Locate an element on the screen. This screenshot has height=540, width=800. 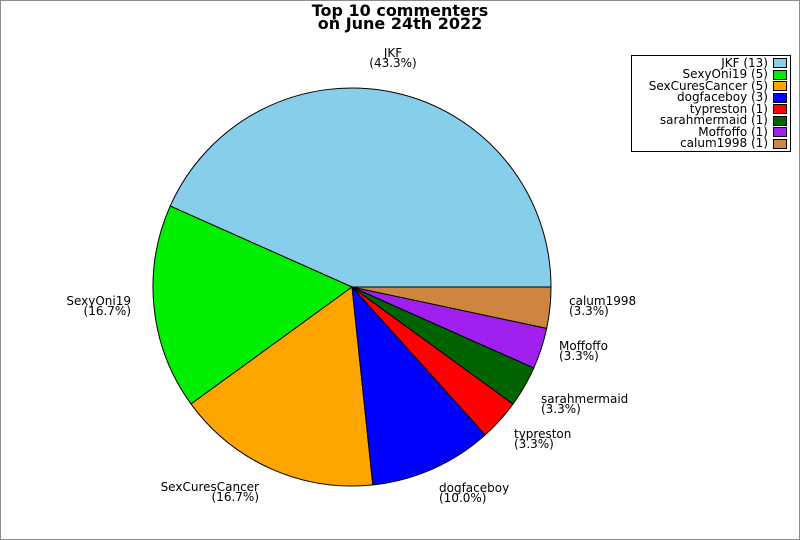
legend-item-typreston: typreston (1) is located at coordinates (711, 108).